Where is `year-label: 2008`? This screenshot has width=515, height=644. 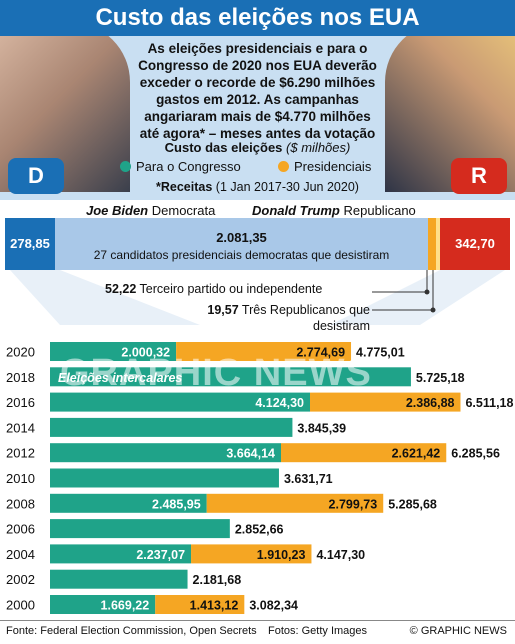
year-label: 2008 is located at coordinates (20, 503).